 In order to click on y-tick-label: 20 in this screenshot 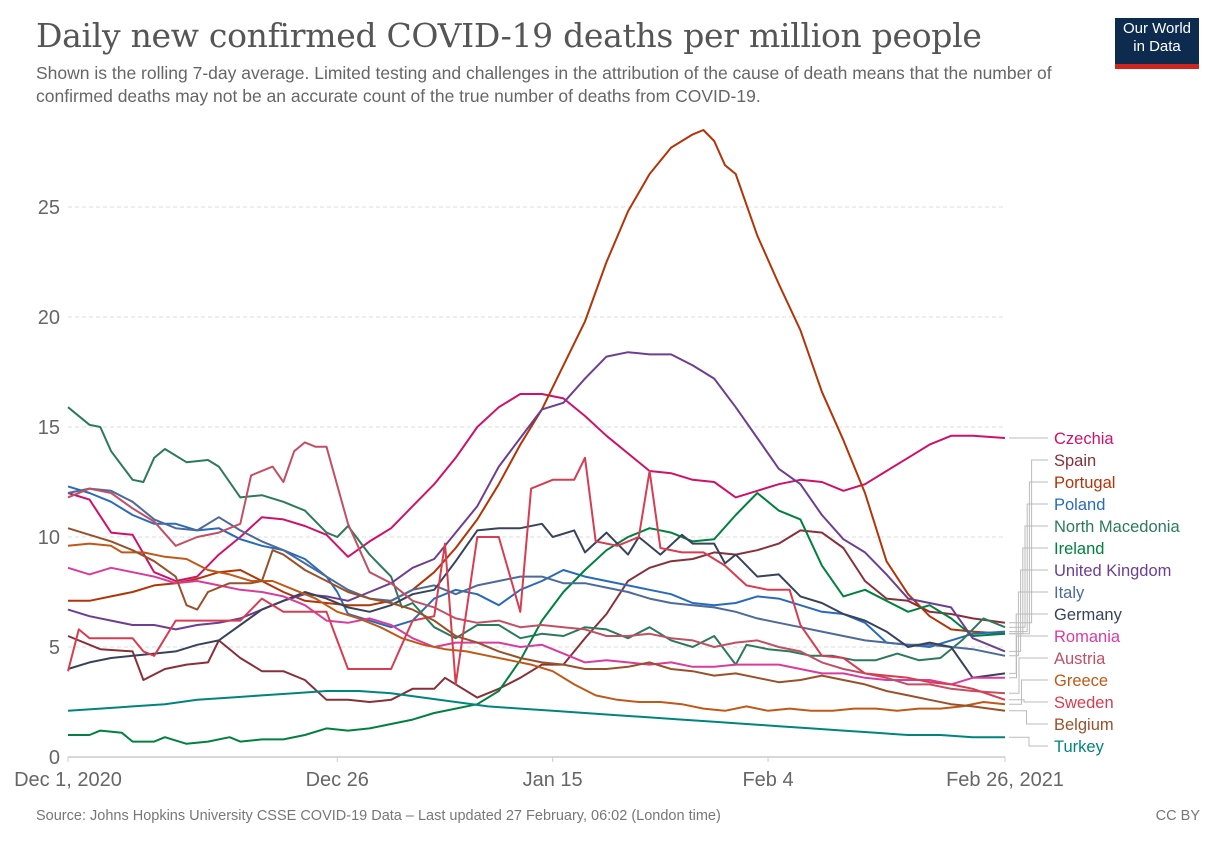, I will do `click(49, 318)`.